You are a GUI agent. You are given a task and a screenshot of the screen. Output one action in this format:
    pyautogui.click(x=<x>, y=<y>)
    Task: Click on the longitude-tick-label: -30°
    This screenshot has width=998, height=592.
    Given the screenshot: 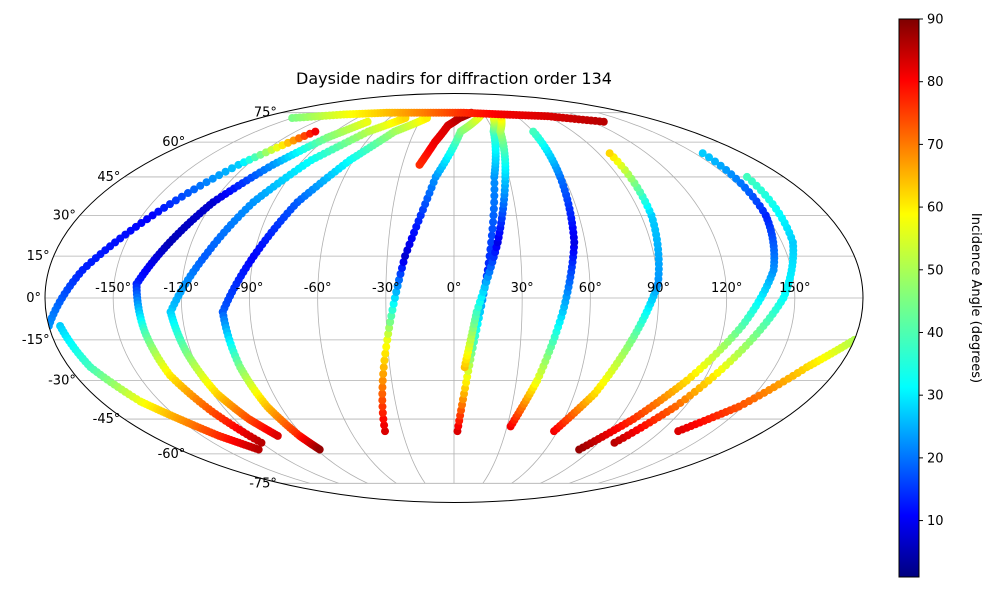 What is the action you would take?
    pyautogui.click(x=386, y=288)
    